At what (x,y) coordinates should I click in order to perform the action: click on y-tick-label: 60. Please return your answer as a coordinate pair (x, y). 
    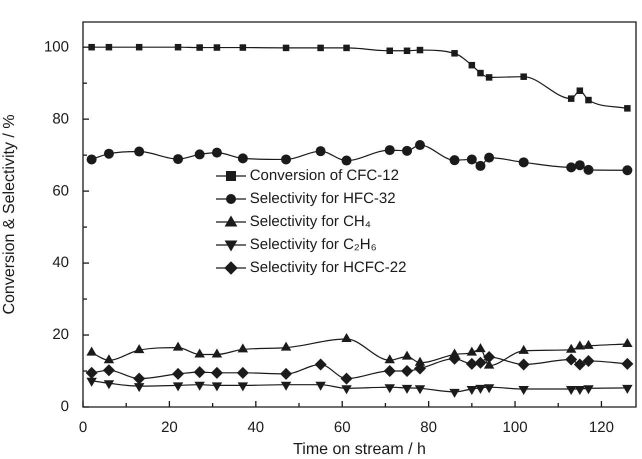
    Looking at the image, I should click on (60, 191).